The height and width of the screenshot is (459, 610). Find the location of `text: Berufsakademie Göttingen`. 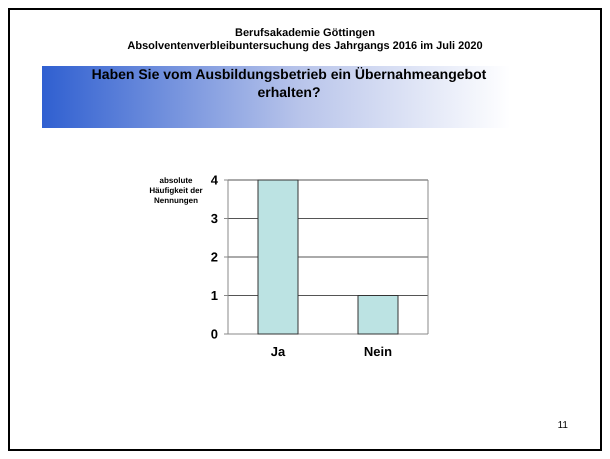

text: Berufsakademie Göttingen is located at coordinates (305, 33).